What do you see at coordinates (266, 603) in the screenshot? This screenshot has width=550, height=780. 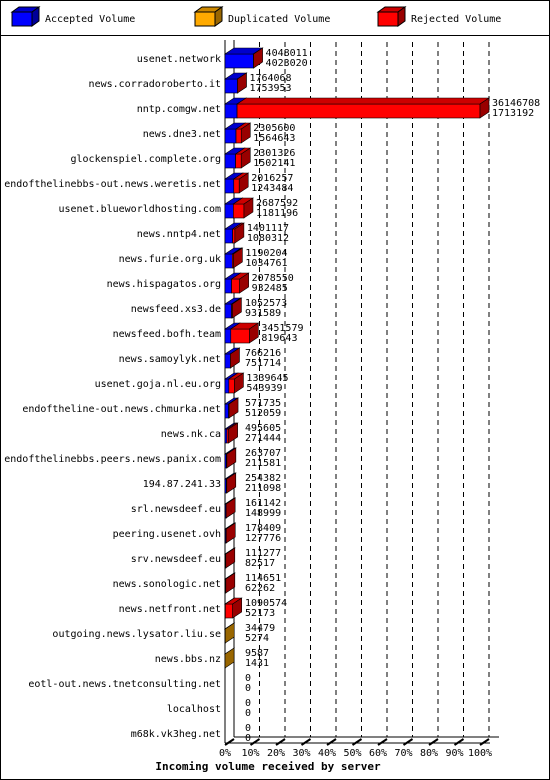 I see `value-label-total: 1090574` at bounding box center [266, 603].